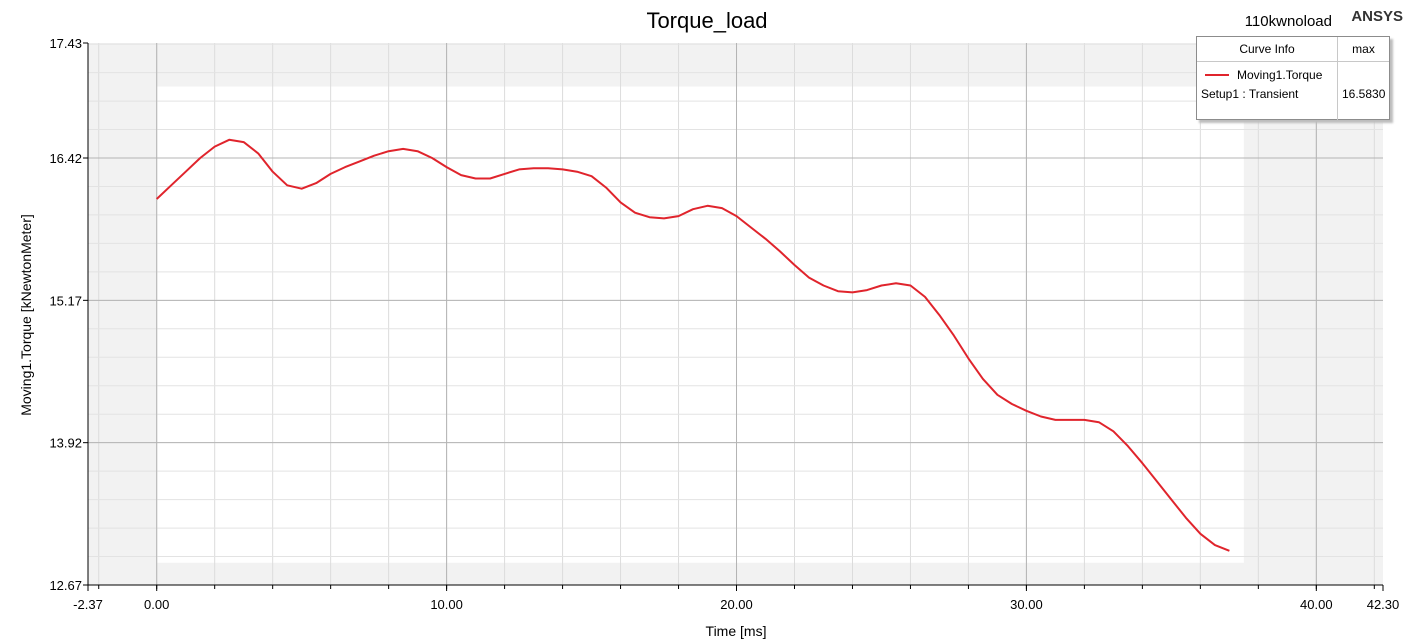 Image resolution: width=1414 pixels, height=643 pixels. What do you see at coordinates (736, 604) in the screenshot?
I see `x-tick-label: 20.00` at bounding box center [736, 604].